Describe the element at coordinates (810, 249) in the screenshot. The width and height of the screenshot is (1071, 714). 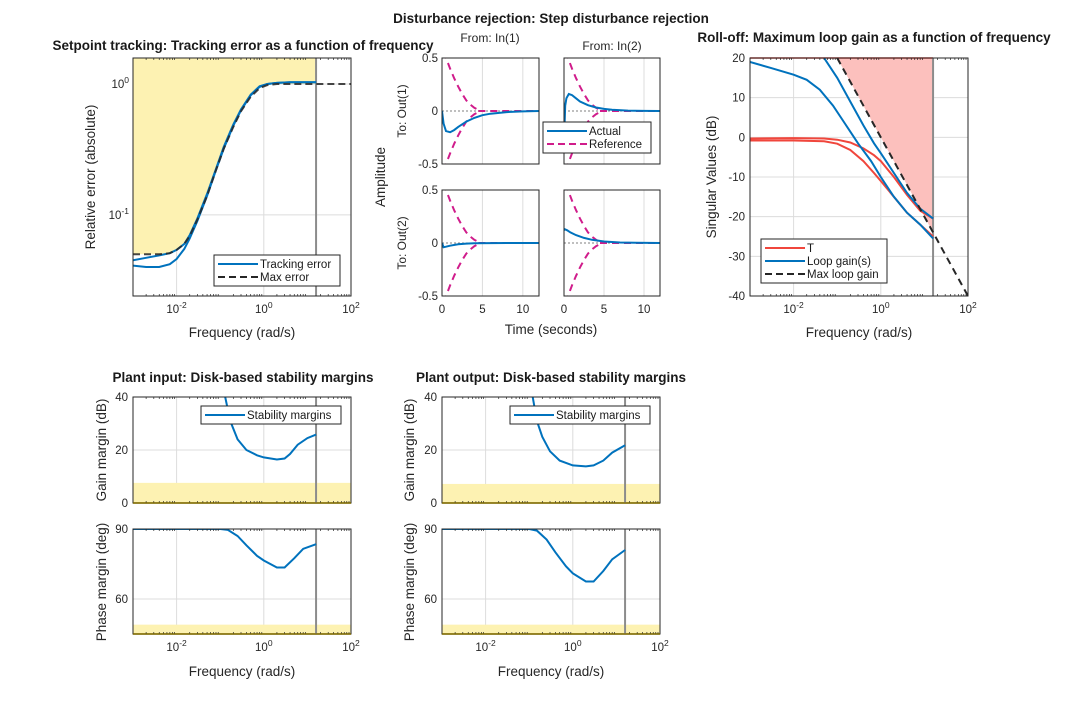
I see `legend-label: T` at that location.